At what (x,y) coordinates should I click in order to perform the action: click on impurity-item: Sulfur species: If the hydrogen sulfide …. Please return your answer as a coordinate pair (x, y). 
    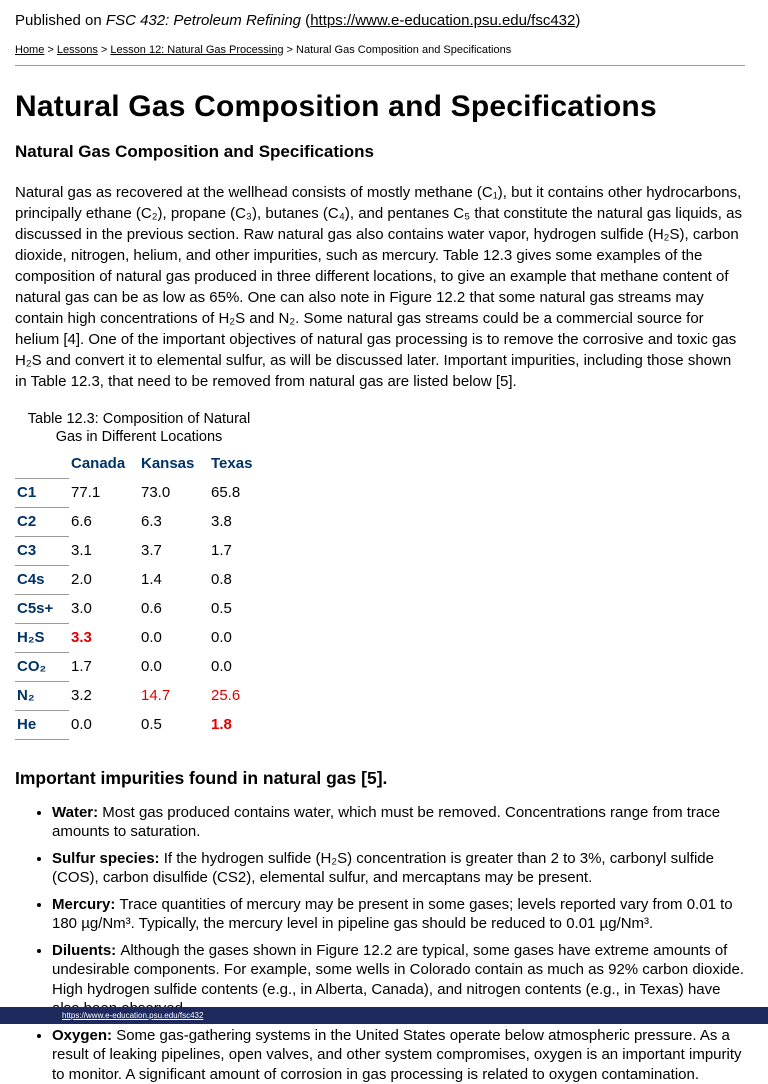
    Looking at the image, I should click on (398, 868).